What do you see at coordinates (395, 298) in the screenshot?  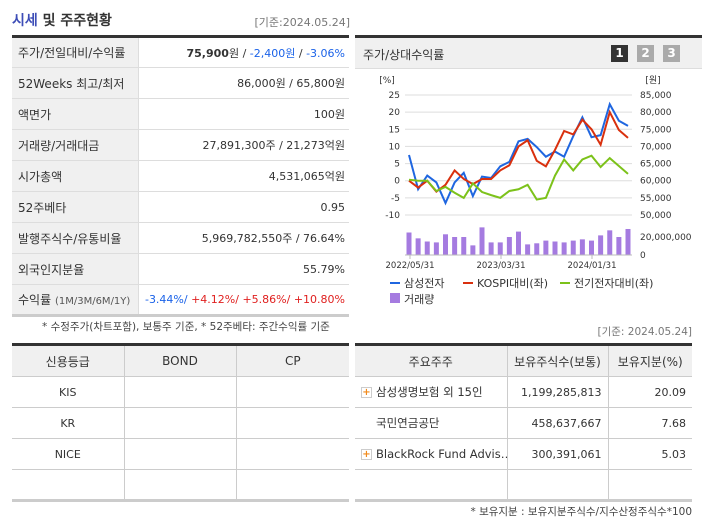 I see `legend-swatch` at bounding box center [395, 298].